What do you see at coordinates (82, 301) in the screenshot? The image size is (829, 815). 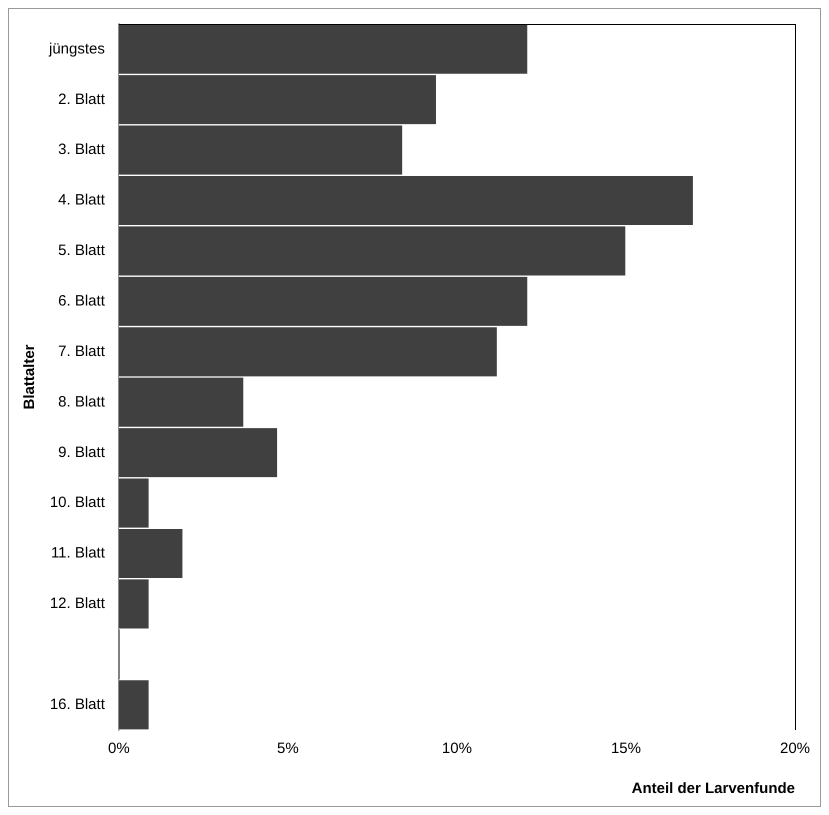 I see `y-tick-label: 6. Blatt` at bounding box center [82, 301].